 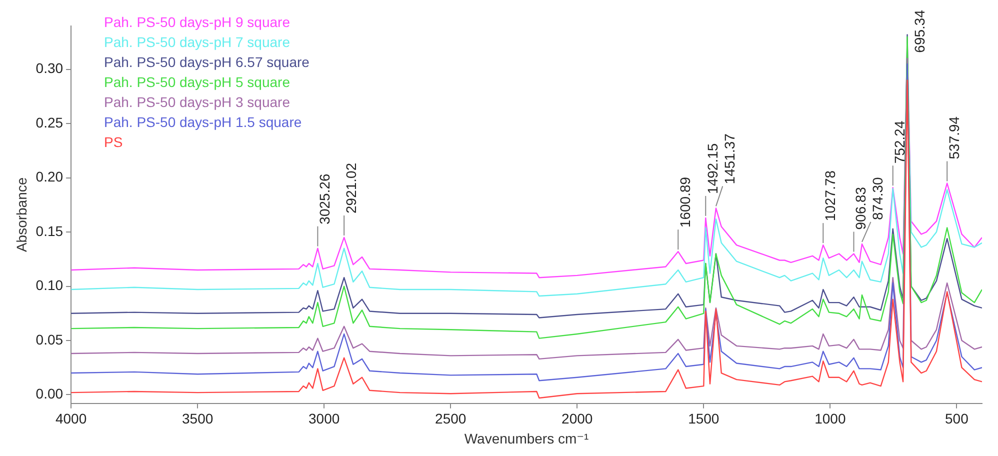 What do you see at coordinates (324, 199) in the screenshot?
I see `annotation: 3025.26` at bounding box center [324, 199].